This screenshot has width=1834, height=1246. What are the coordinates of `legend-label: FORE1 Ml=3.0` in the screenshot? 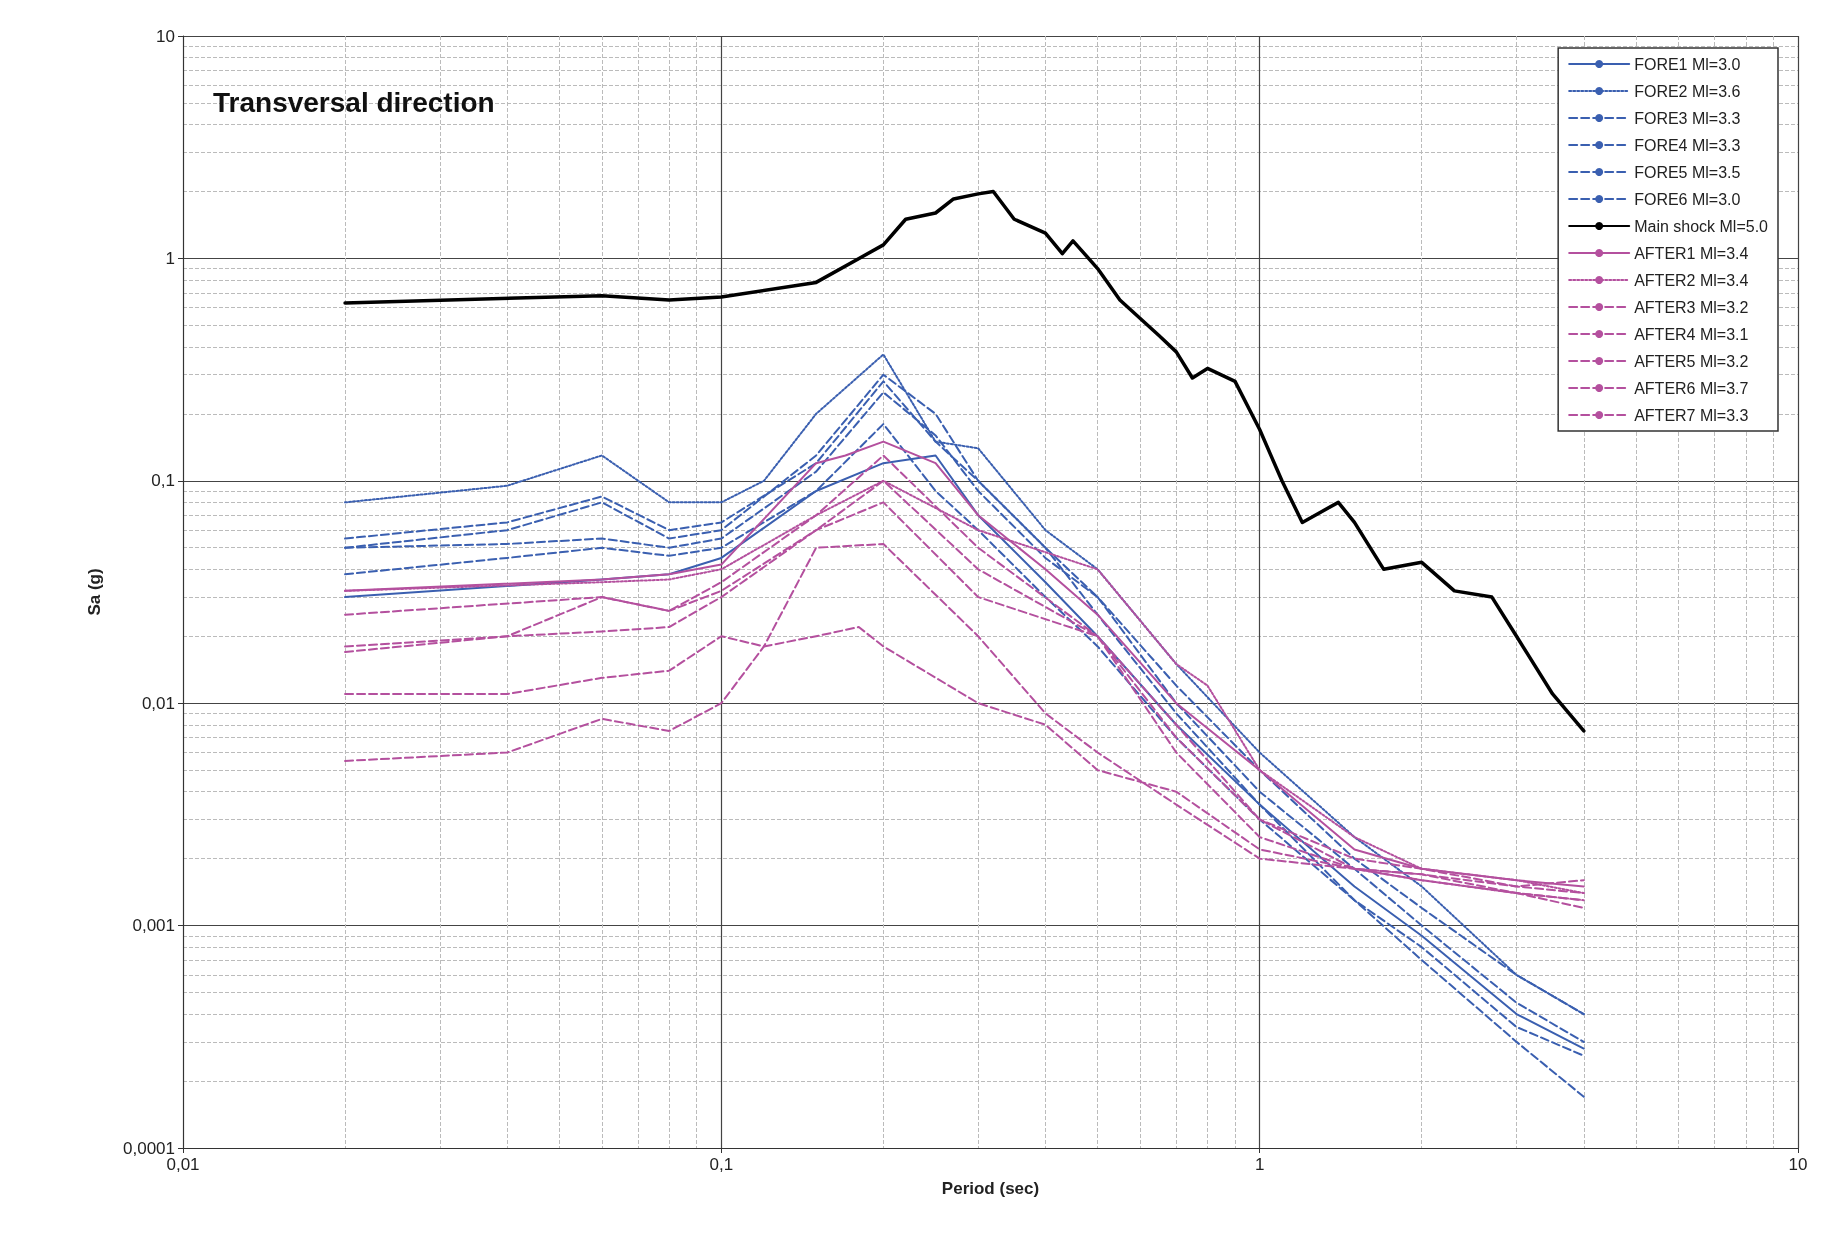 It's located at (1687, 64).